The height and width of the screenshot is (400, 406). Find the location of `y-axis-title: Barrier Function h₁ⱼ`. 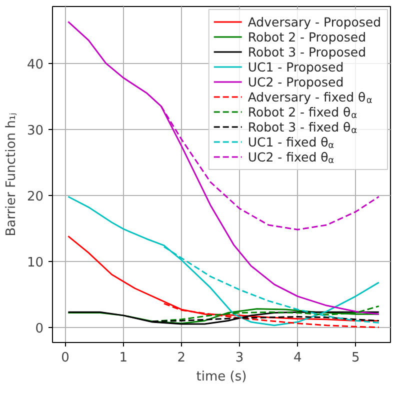

y-axis-title: Barrier Function h₁ⱼ is located at coordinates (11, 174).